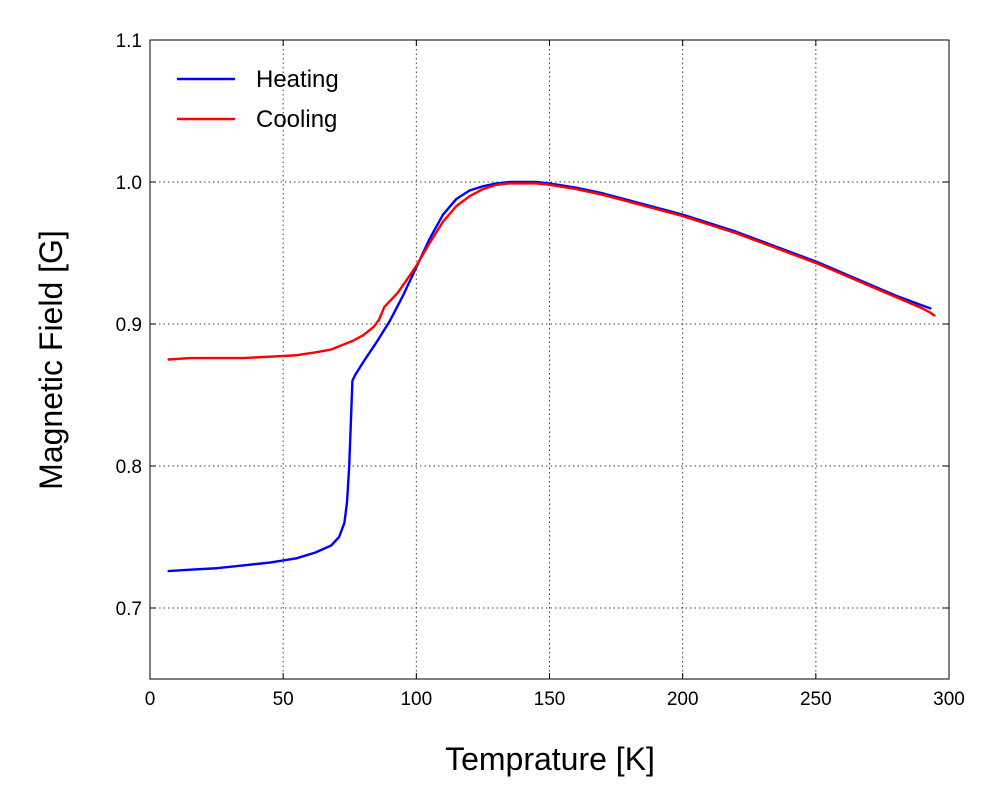  I want to click on x-tick-label: 100, so click(416, 699).